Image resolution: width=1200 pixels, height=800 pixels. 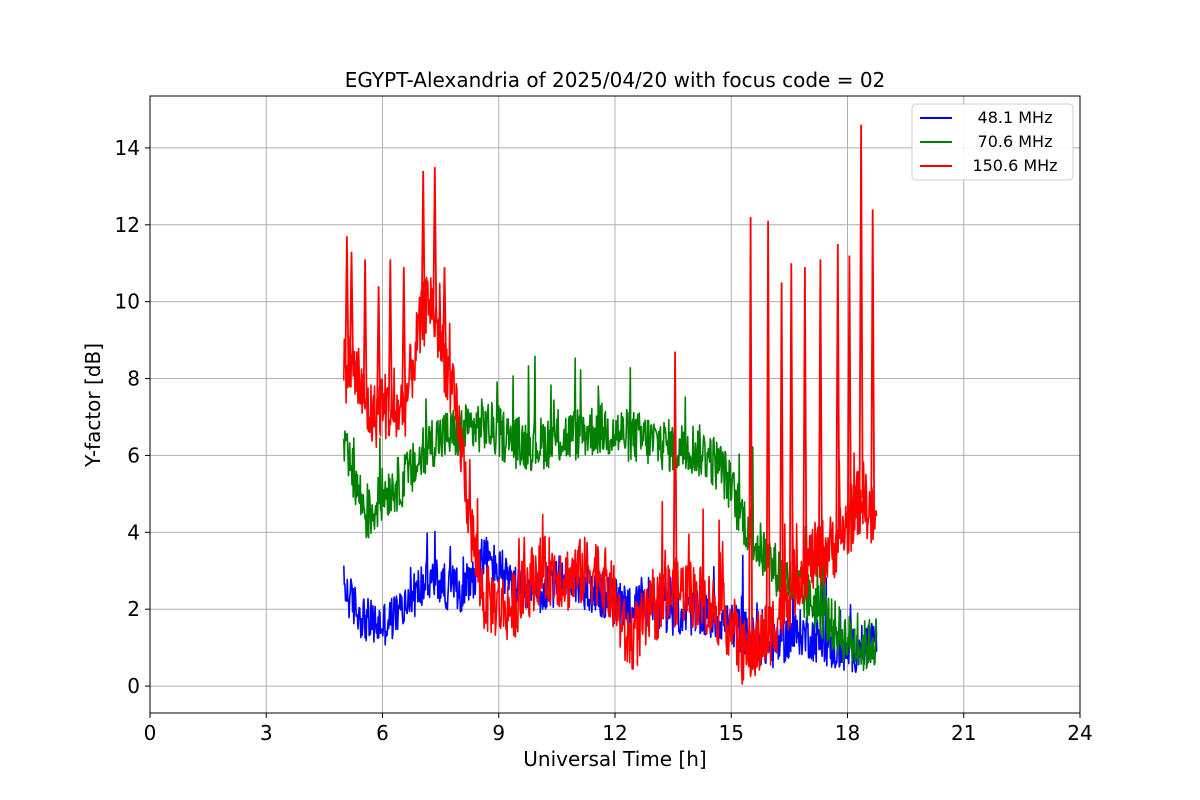 I want to click on y-tick-label: 4, so click(x=133, y=532).